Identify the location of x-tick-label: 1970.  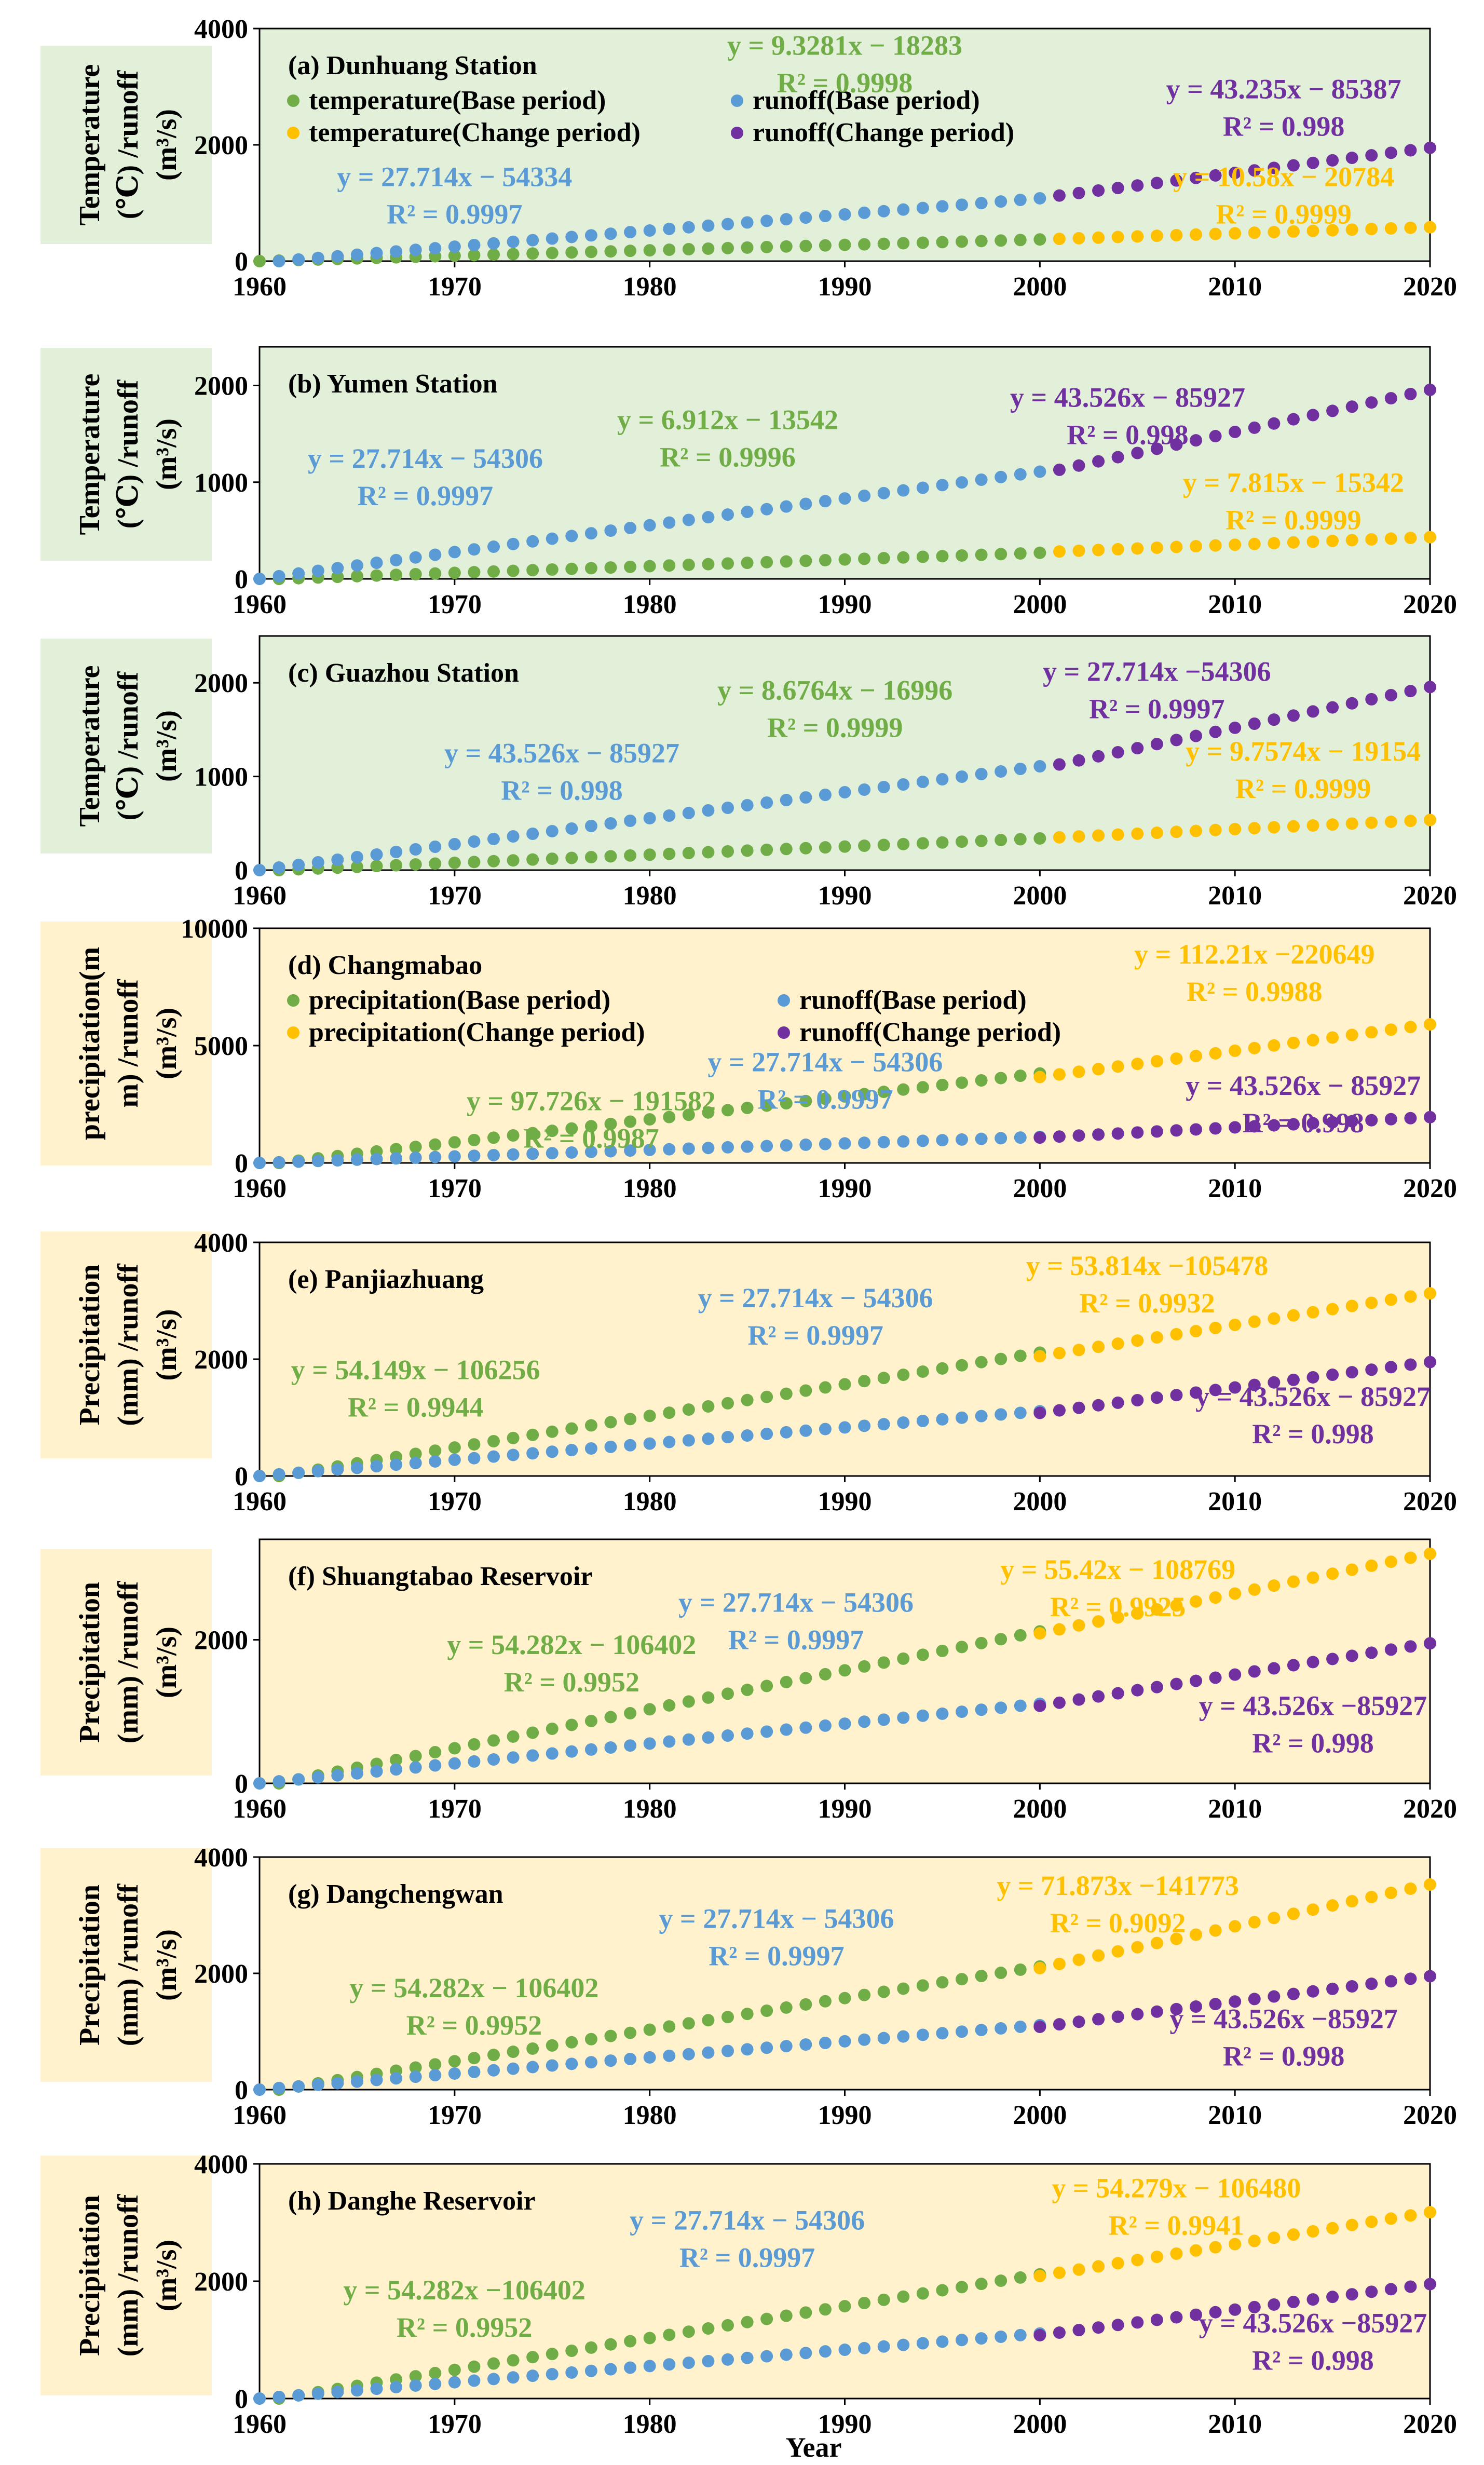
(455, 2424).